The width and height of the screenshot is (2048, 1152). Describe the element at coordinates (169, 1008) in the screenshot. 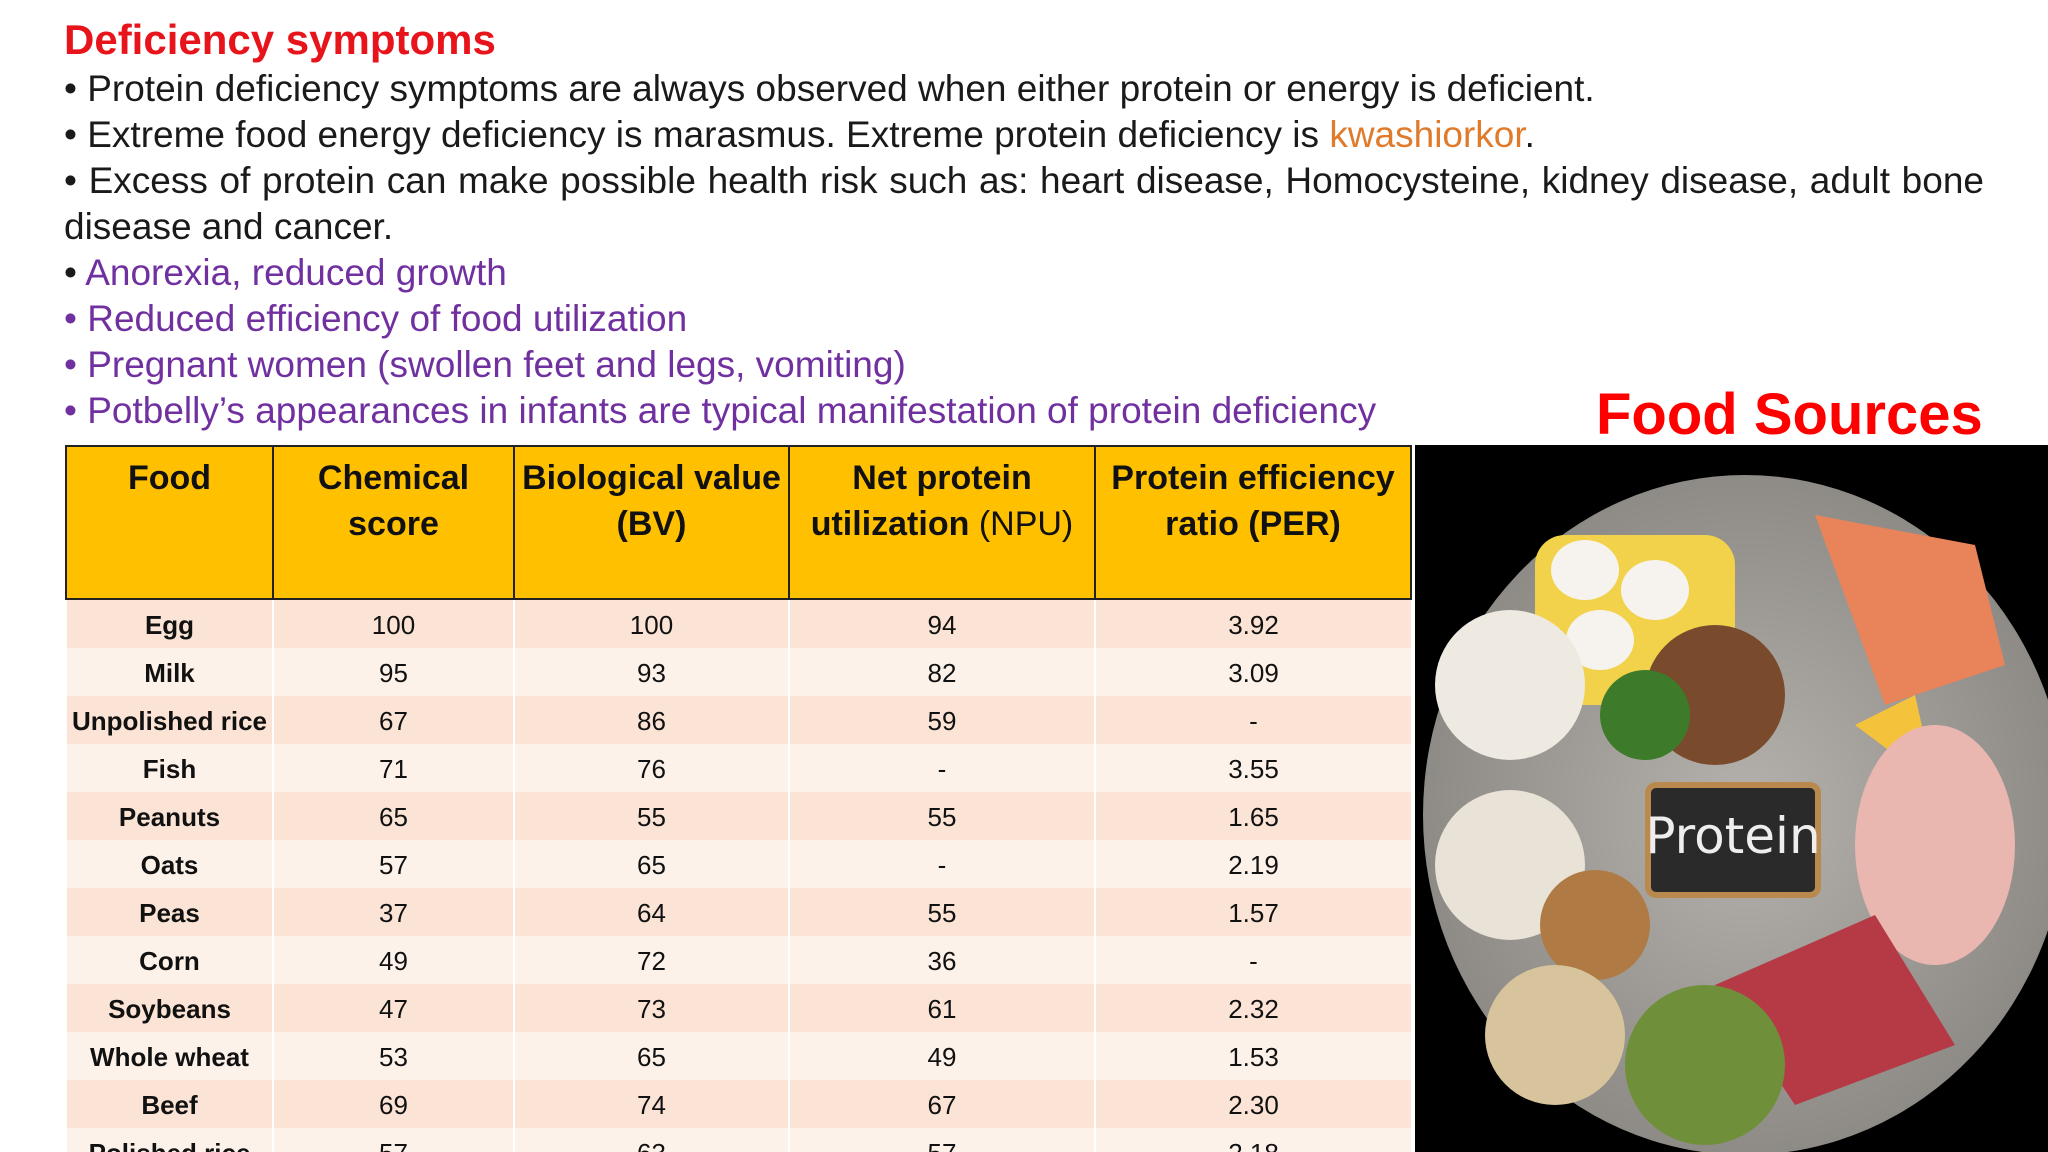

I see `food-cell: Soybeans` at that location.